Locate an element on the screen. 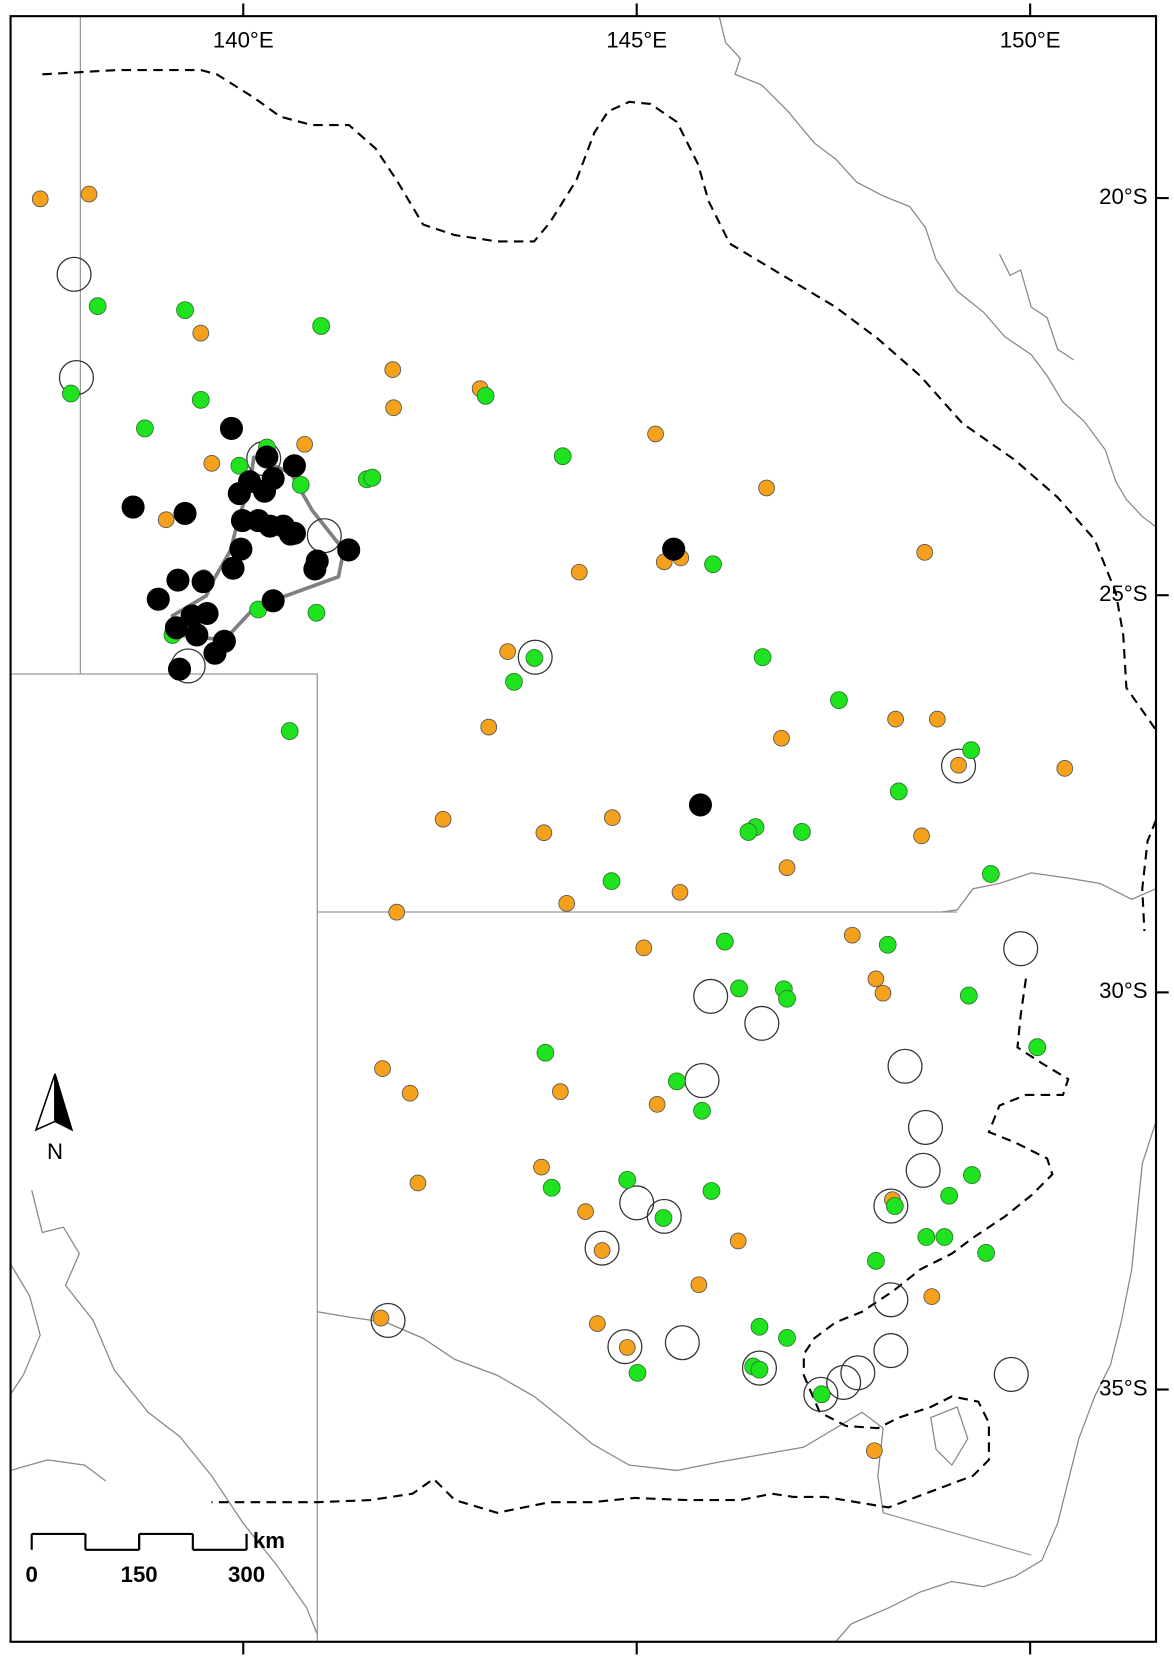  lon-tick-label: 150°E is located at coordinates (1030, 39).